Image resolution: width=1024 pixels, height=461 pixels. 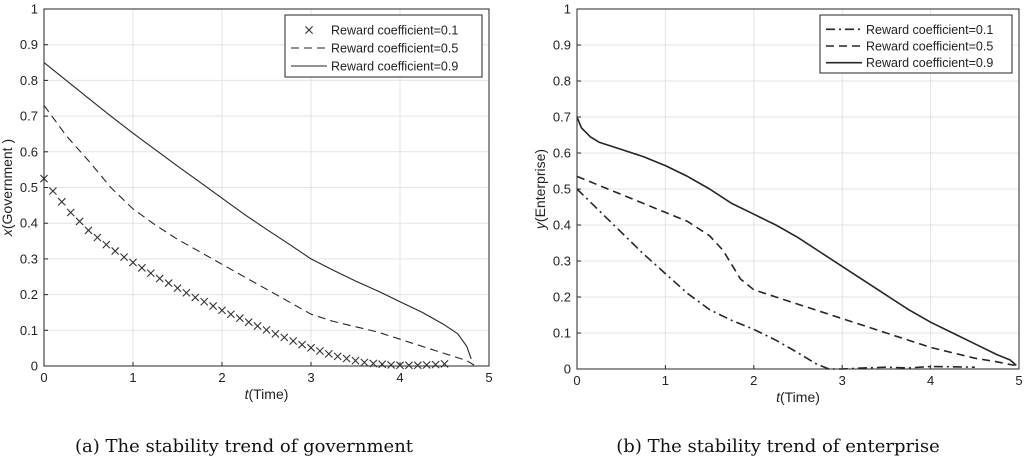 What do you see at coordinates (7, 184) in the screenshot?
I see `y-axis-label-text: (Government )` at bounding box center [7, 184].